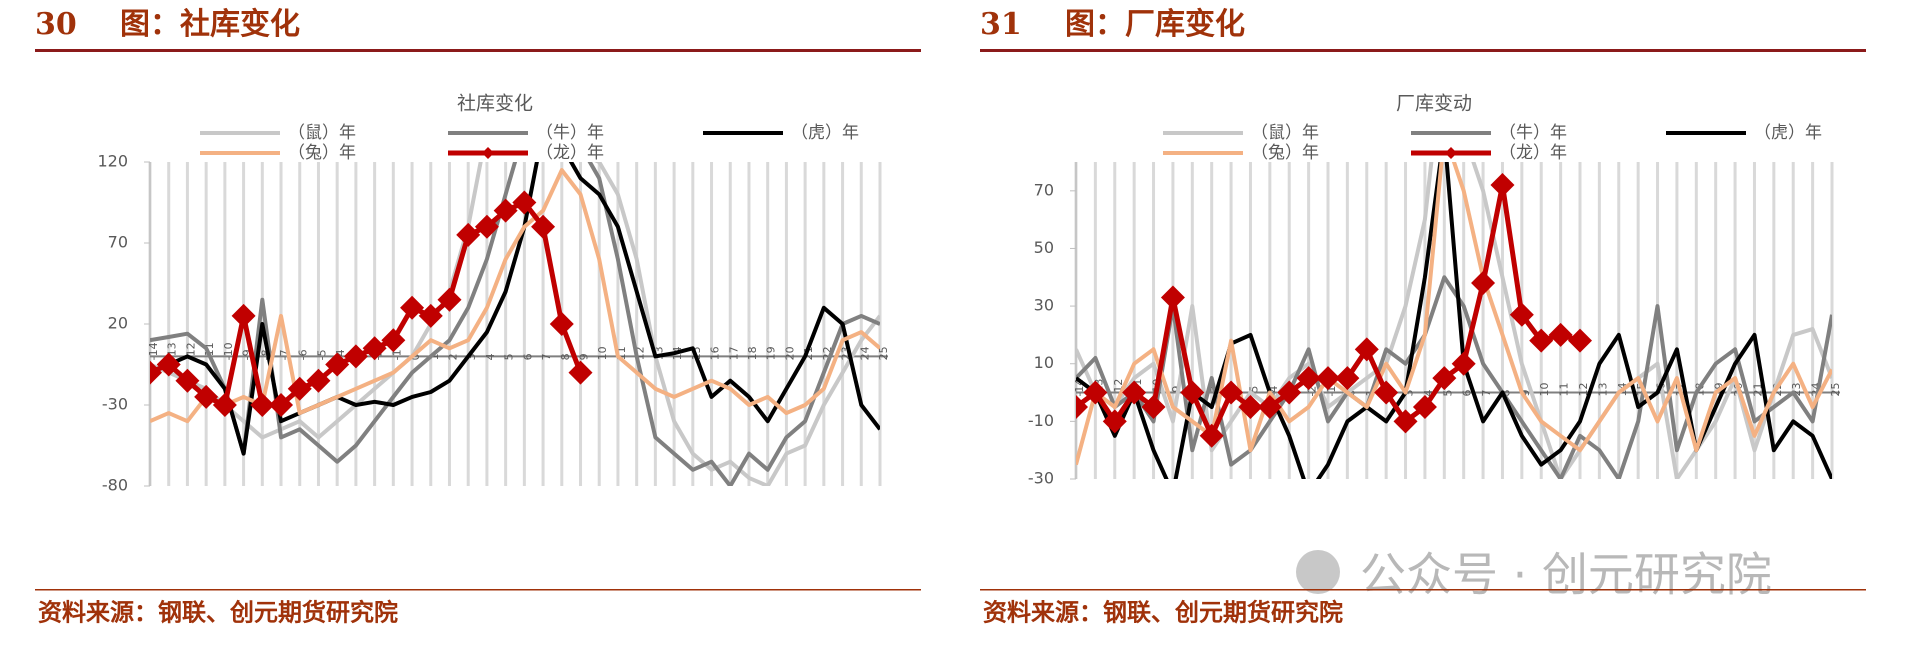 Image resolution: width=1916 pixels, height=656 pixels. What do you see at coordinates (303, 354) in the screenshot?
I see `x-tick-label: -6` at bounding box center [303, 354].